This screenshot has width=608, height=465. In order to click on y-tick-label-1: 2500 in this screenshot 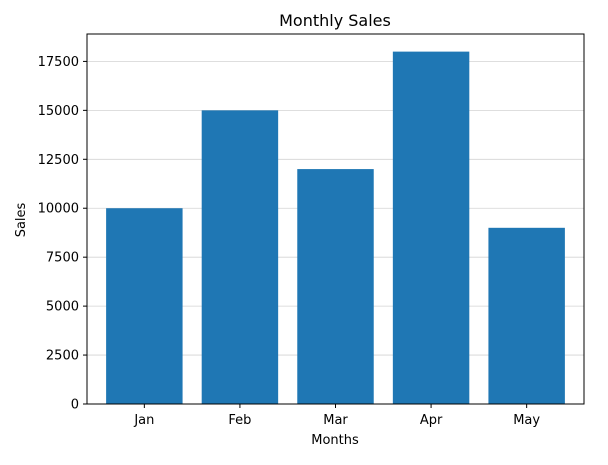, I will do `click(62, 356)`.